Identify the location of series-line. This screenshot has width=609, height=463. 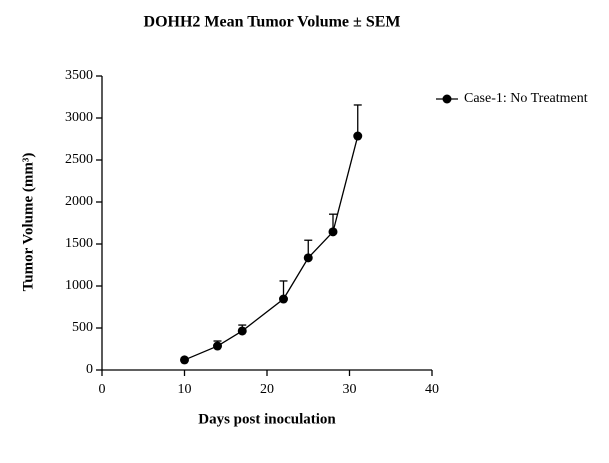
(271, 248).